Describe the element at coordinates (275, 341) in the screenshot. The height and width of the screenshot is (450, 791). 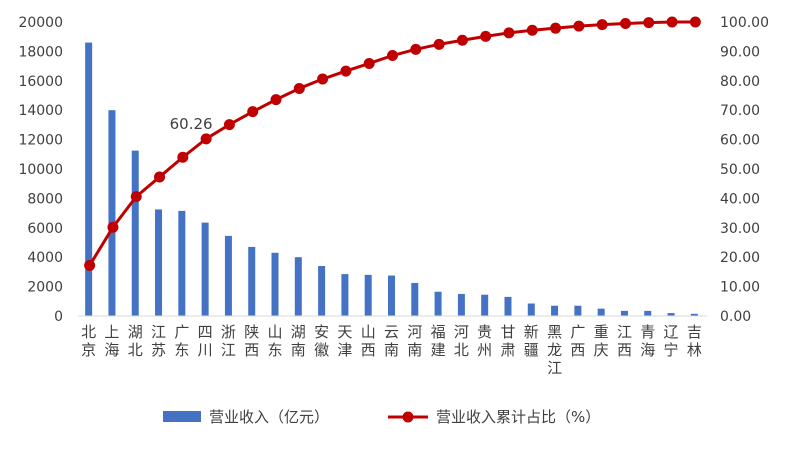
I see `category-label: 山东` at that location.